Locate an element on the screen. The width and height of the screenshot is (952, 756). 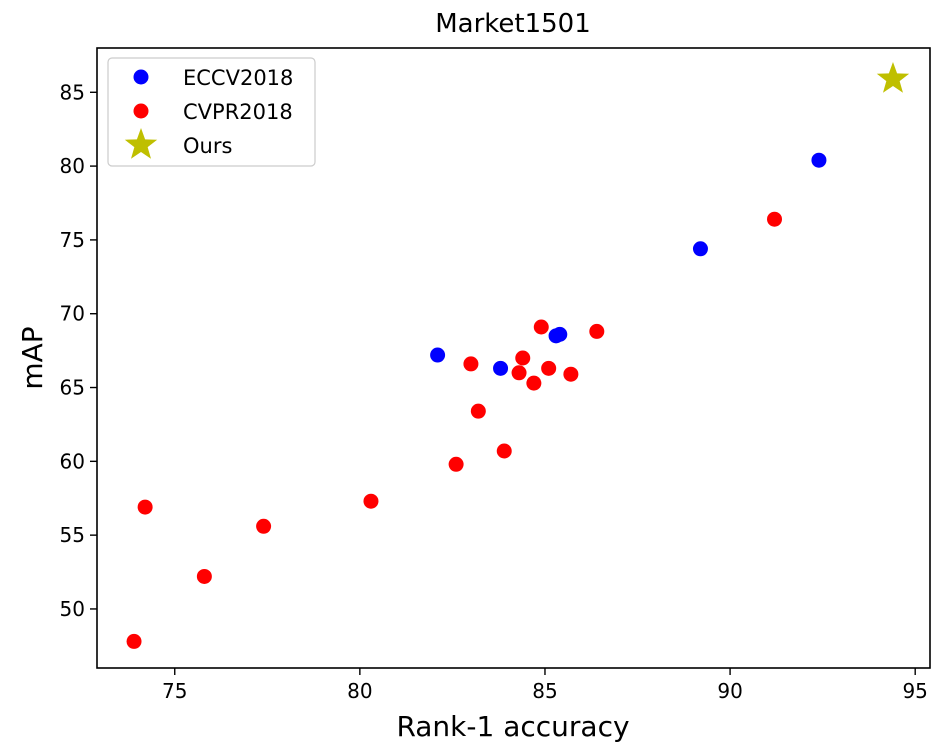
x-axis: 75 80 85 90 95 is located at coordinates (545, 685).